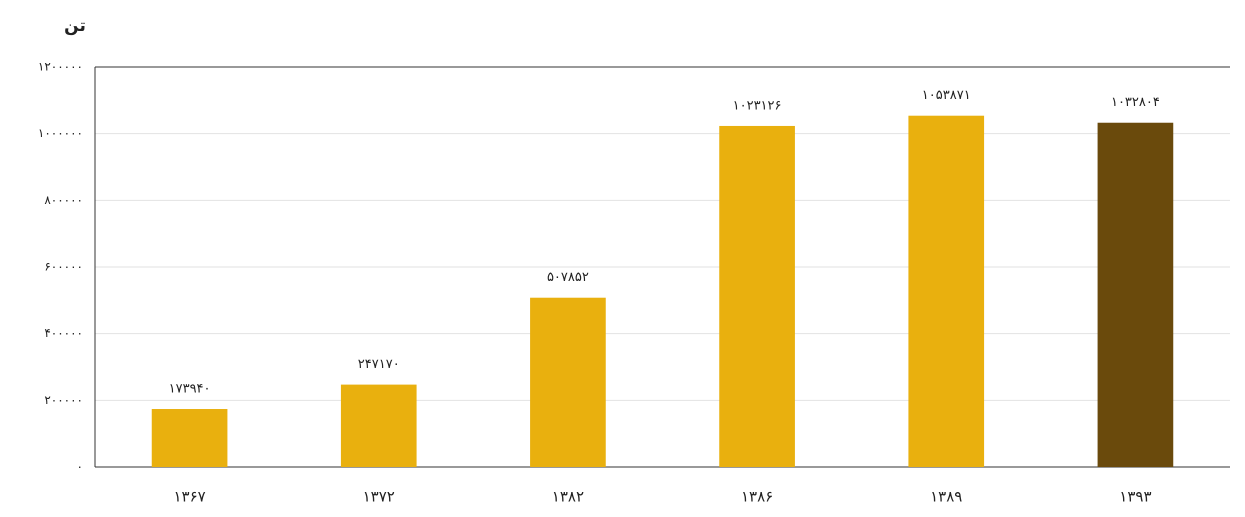  What do you see at coordinates (63, 400) in the screenshot?
I see `y-tick-label: ۲۰۰۰۰۰` at bounding box center [63, 400].